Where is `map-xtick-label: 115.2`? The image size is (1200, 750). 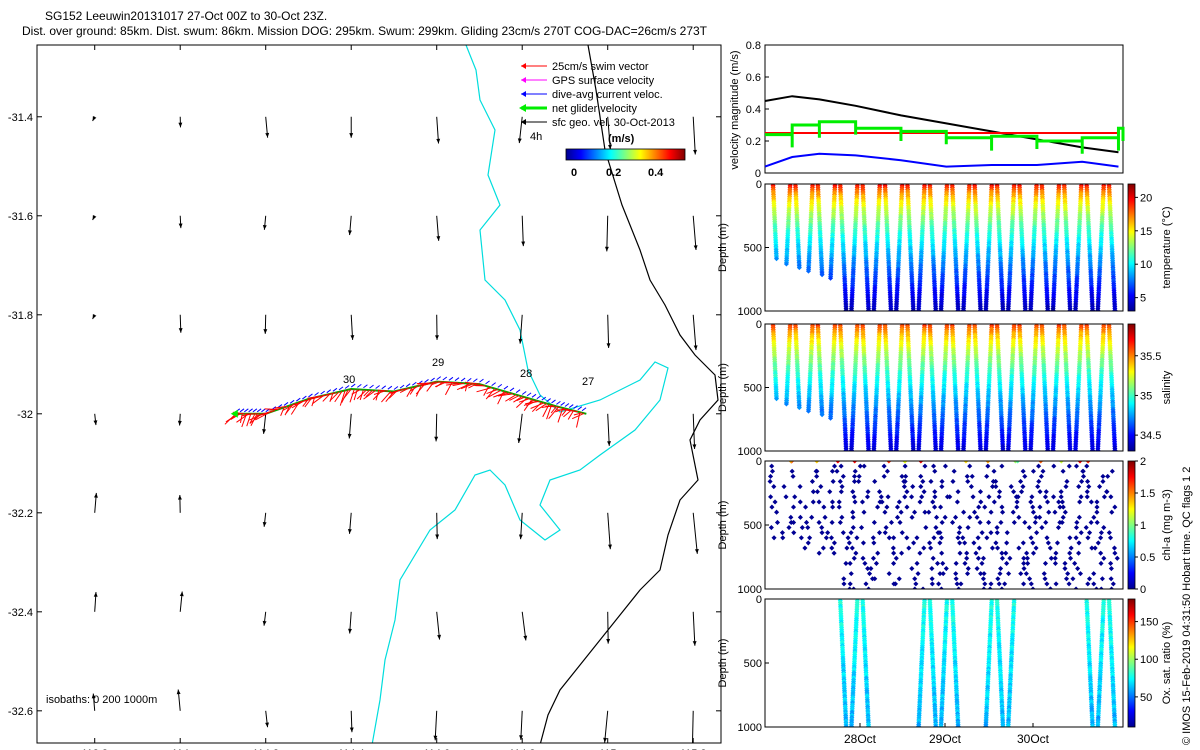
map-xtick-label: 115.2 is located at coordinates (693, 749).